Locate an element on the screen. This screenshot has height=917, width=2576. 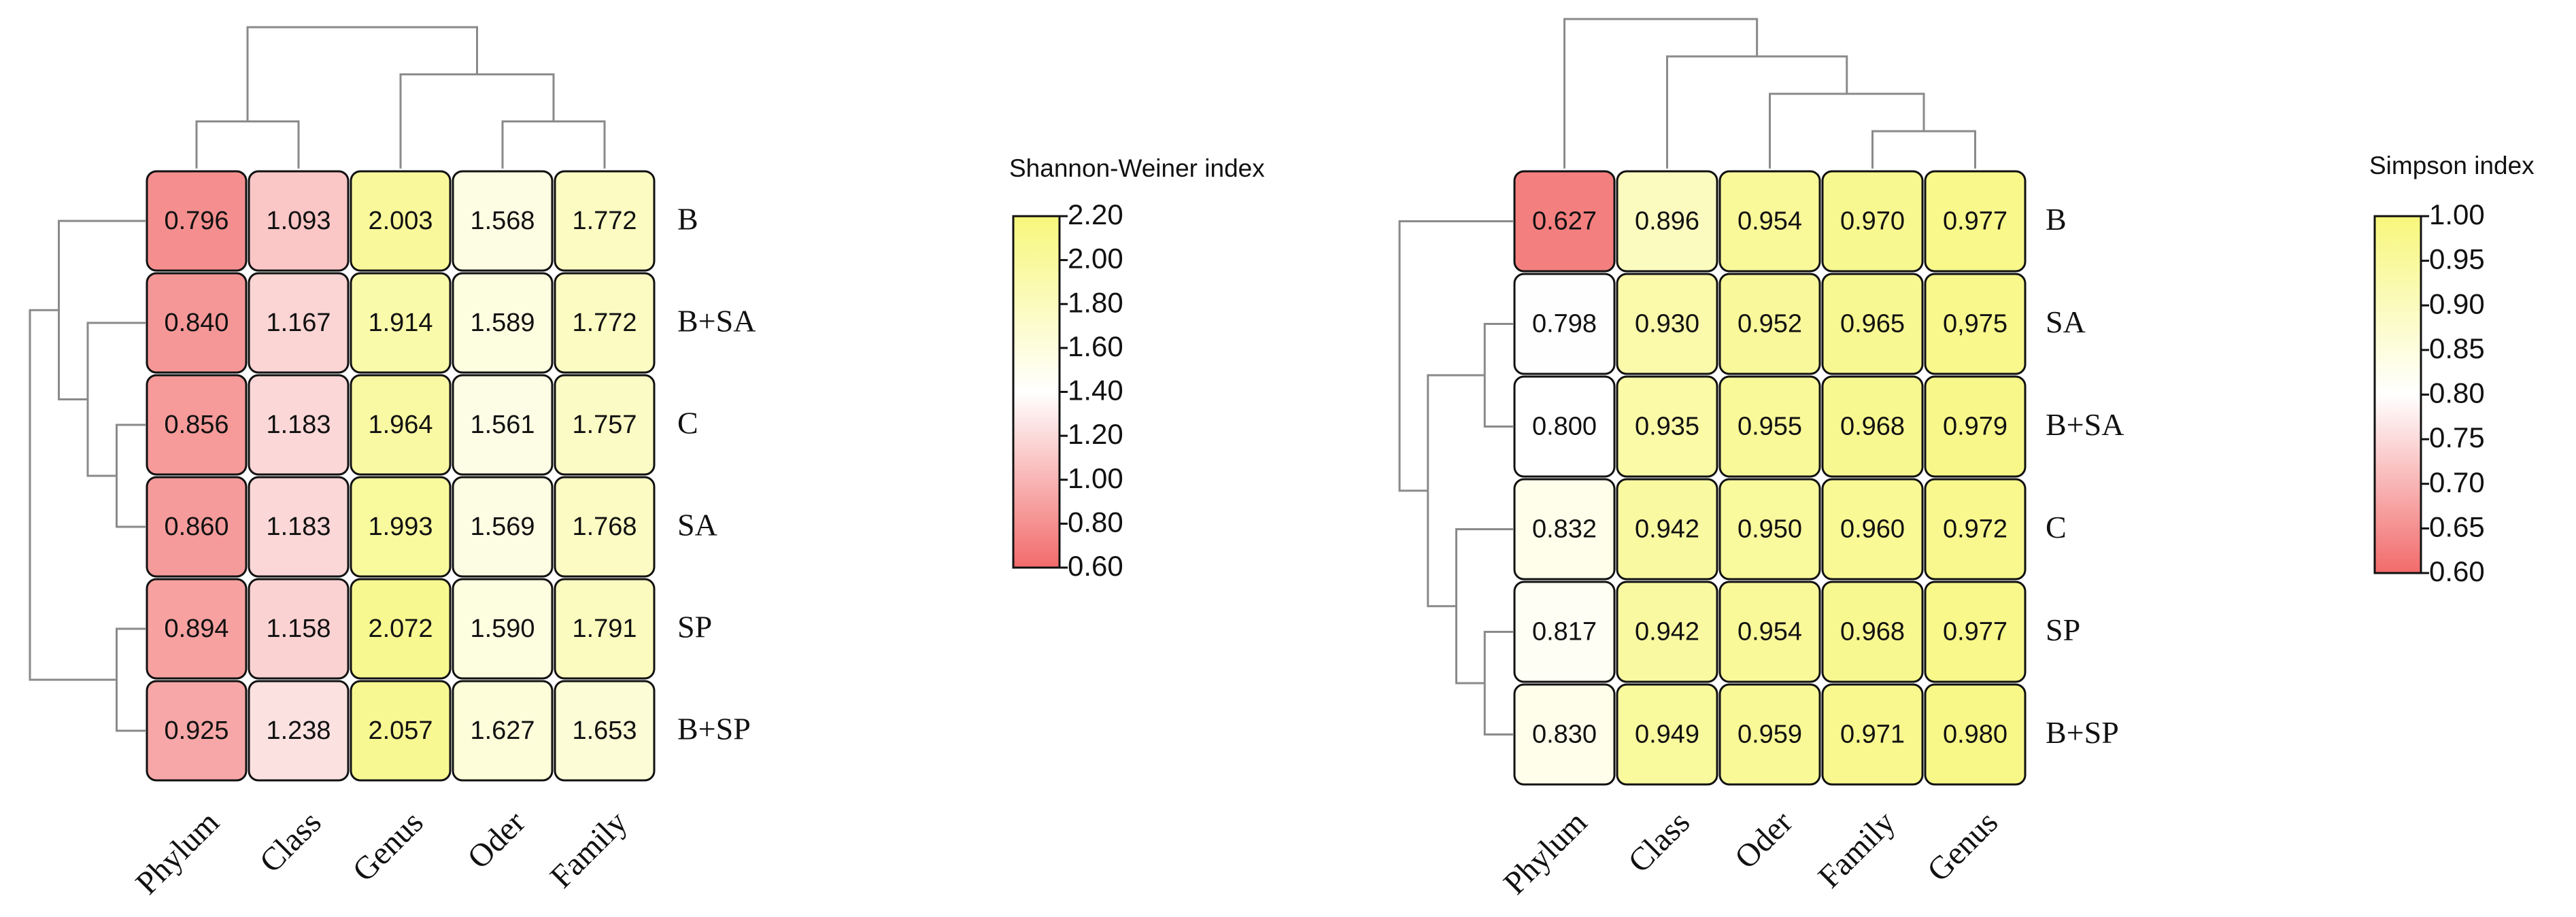
shannon-cell-B+SP-Family is located at coordinates (605, 731).